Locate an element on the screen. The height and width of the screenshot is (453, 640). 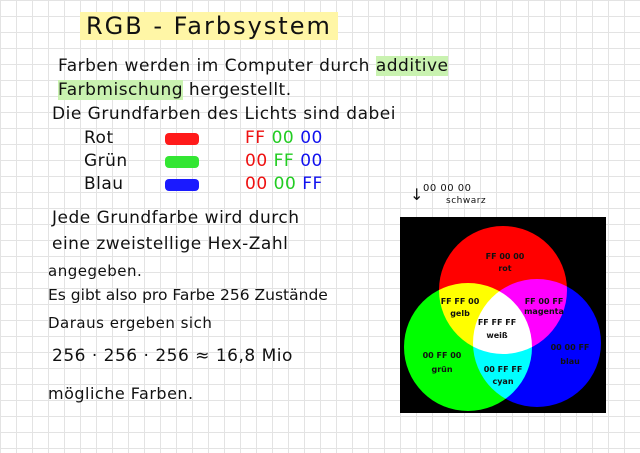
yellow-hex: FF FF 00 is located at coordinates (460, 301).